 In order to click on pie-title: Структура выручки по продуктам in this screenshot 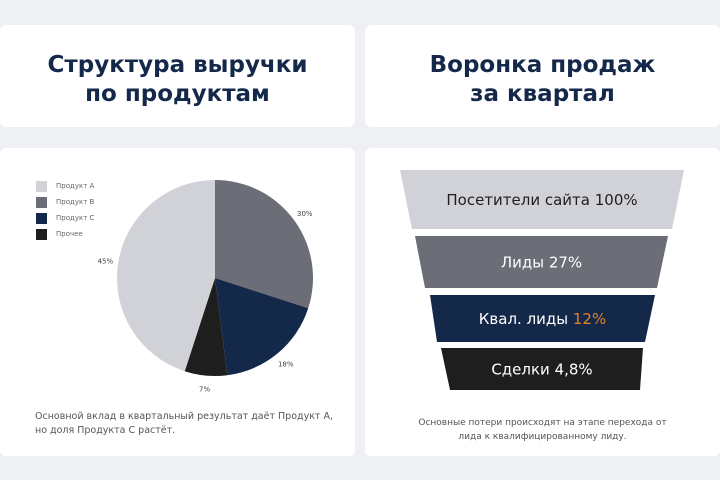, I will do `click(177, 80)`.